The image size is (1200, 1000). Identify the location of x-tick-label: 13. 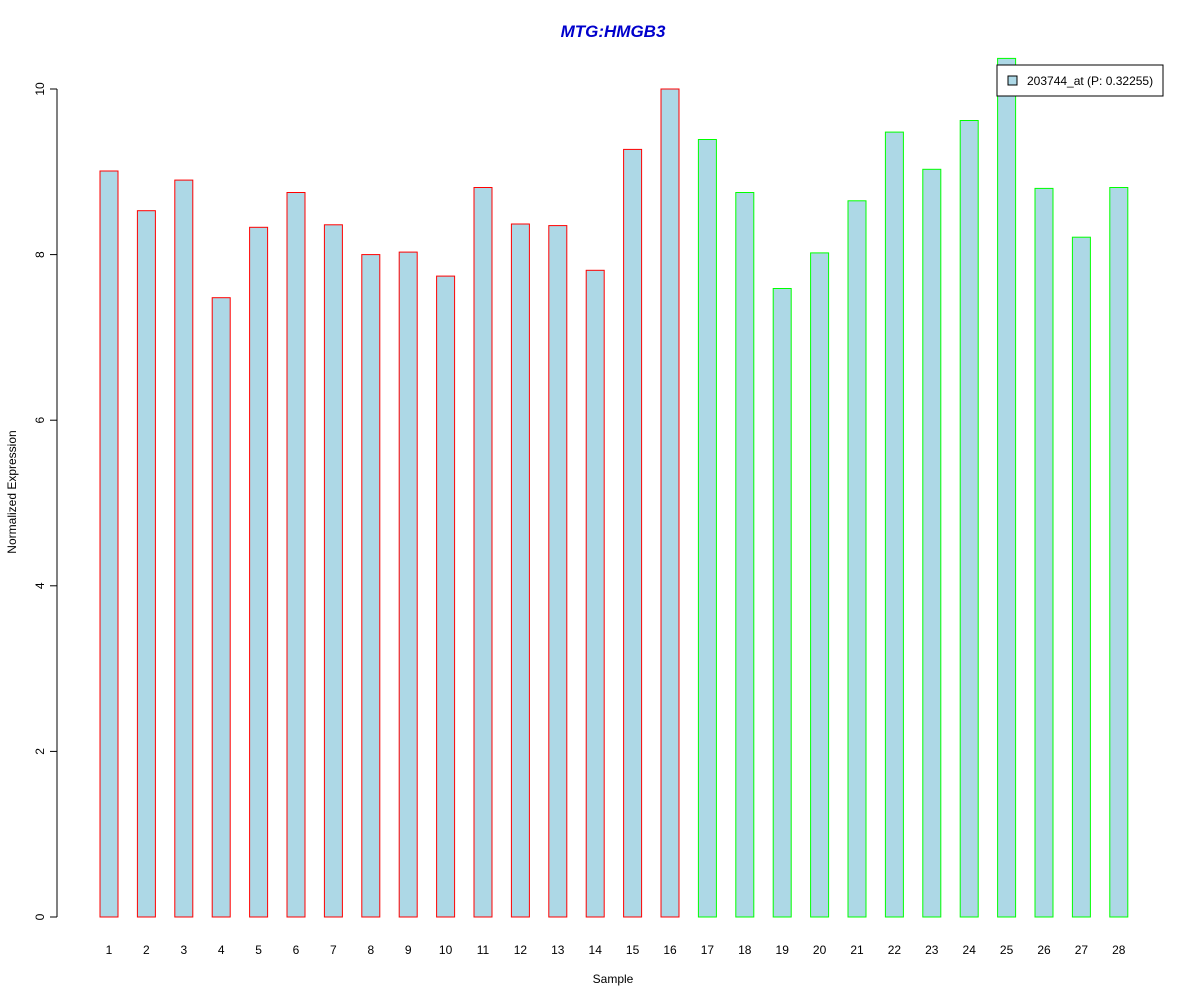
(558, 950).